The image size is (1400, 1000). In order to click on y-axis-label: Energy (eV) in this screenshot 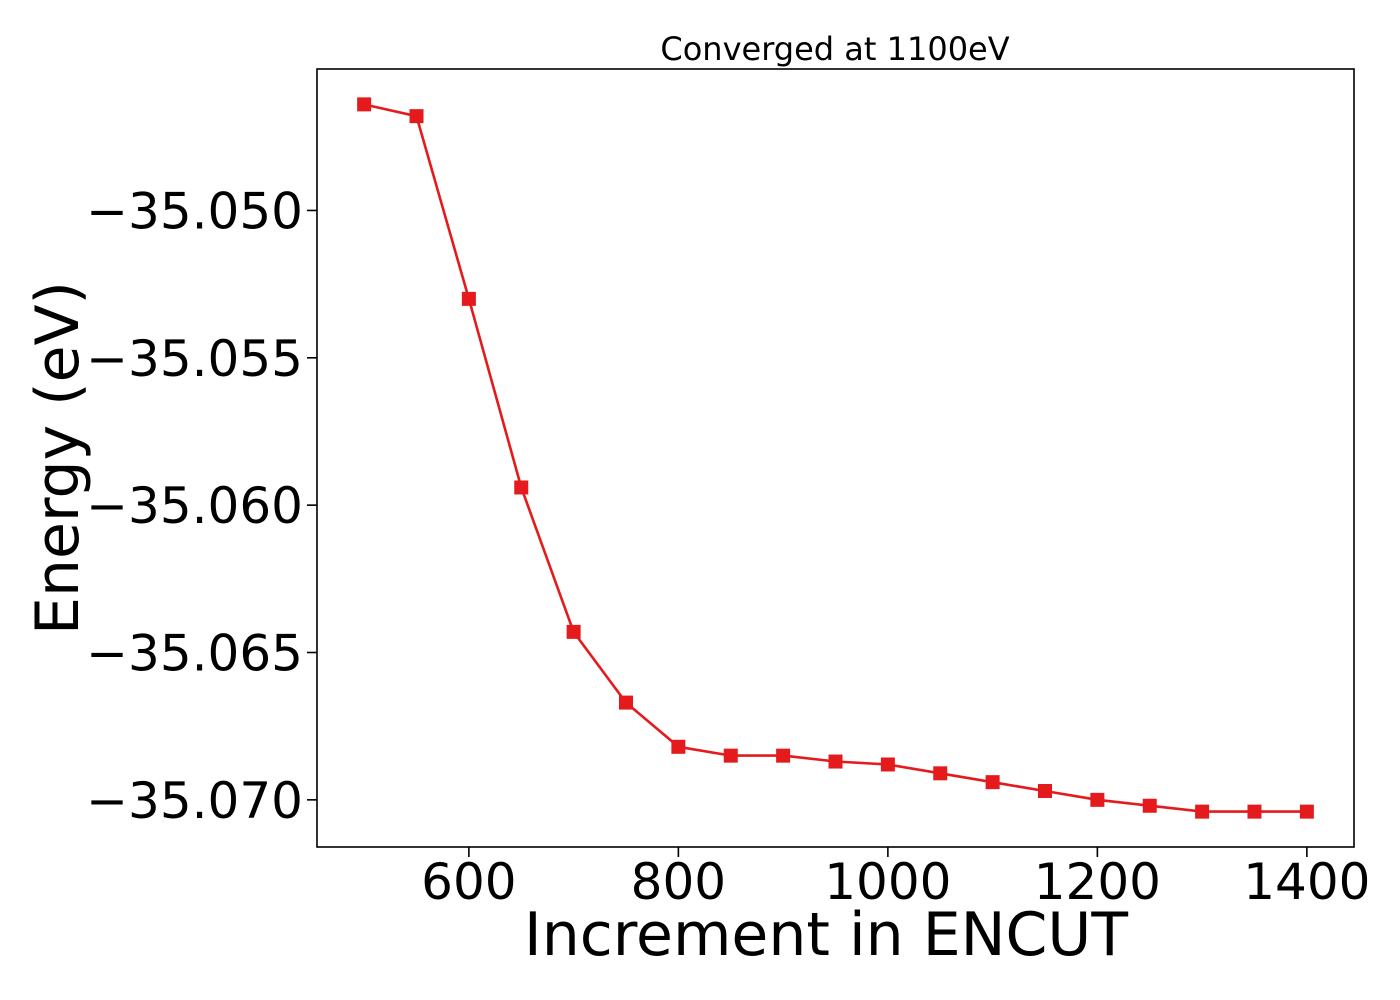, I will do `click(58, 458)`.